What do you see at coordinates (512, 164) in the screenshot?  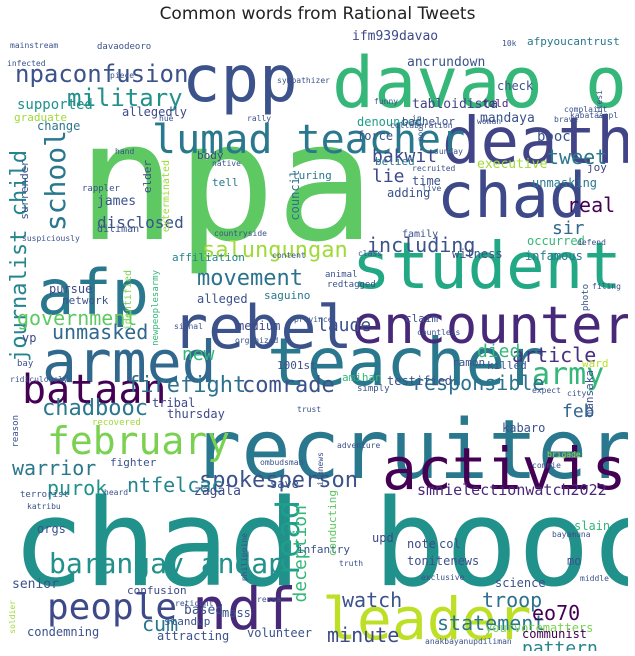 I see `word-executive: executive` at bounding box center [512, 164].